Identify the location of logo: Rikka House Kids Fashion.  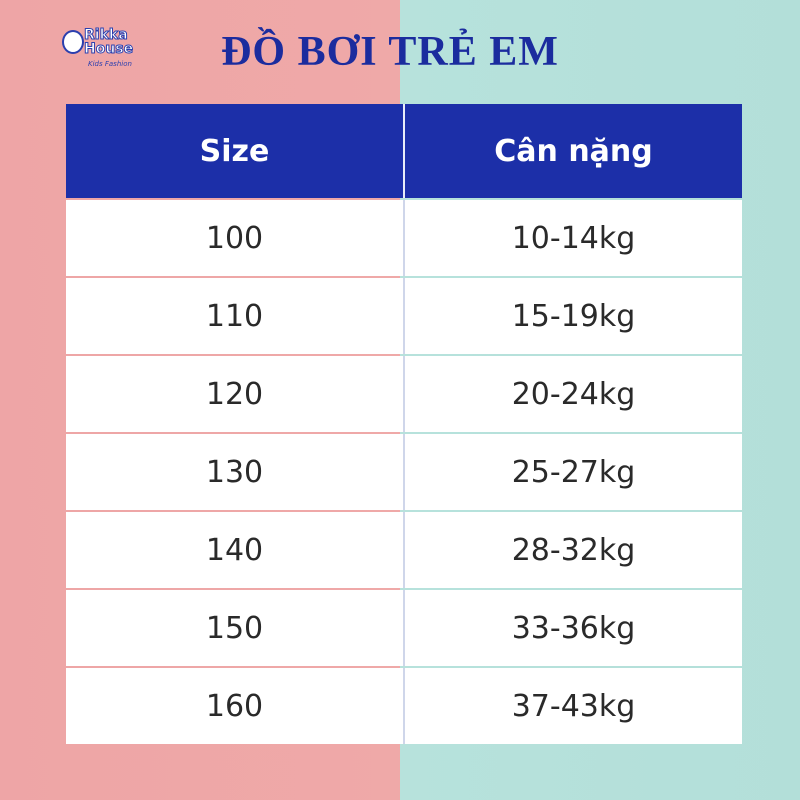
(103, 51).